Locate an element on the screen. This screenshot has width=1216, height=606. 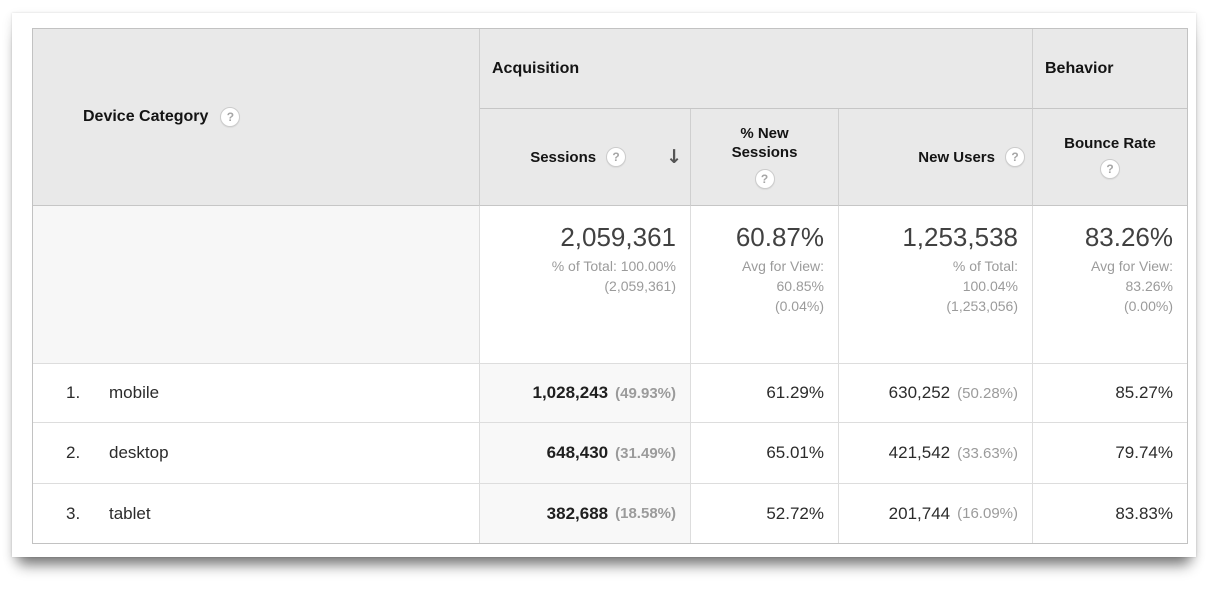
new-sessions-label: % New Sessions is located at coordinates (764, 142).